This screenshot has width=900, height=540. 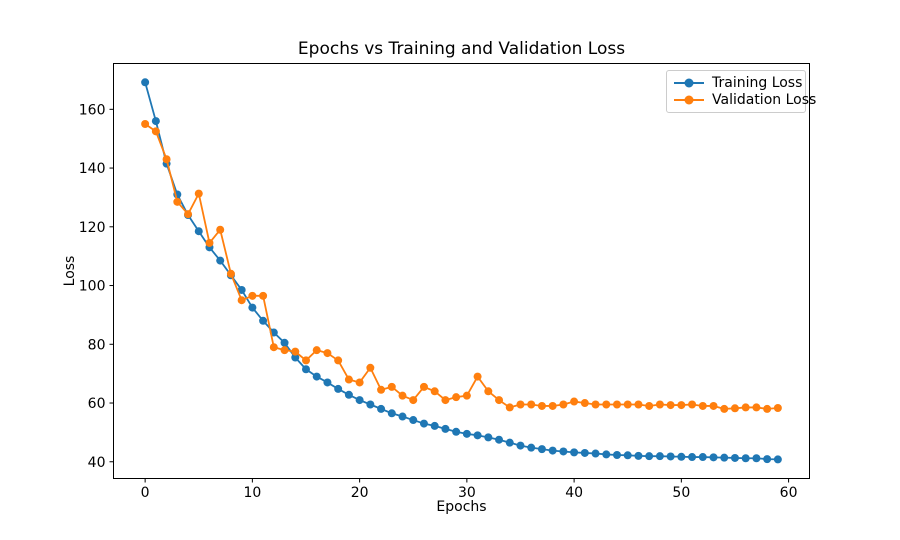 What do you see at coordinates (738, 83) in the screenshot?
I see `legend-item-training-loss: Training Loss` at bounding box center [738, 83].